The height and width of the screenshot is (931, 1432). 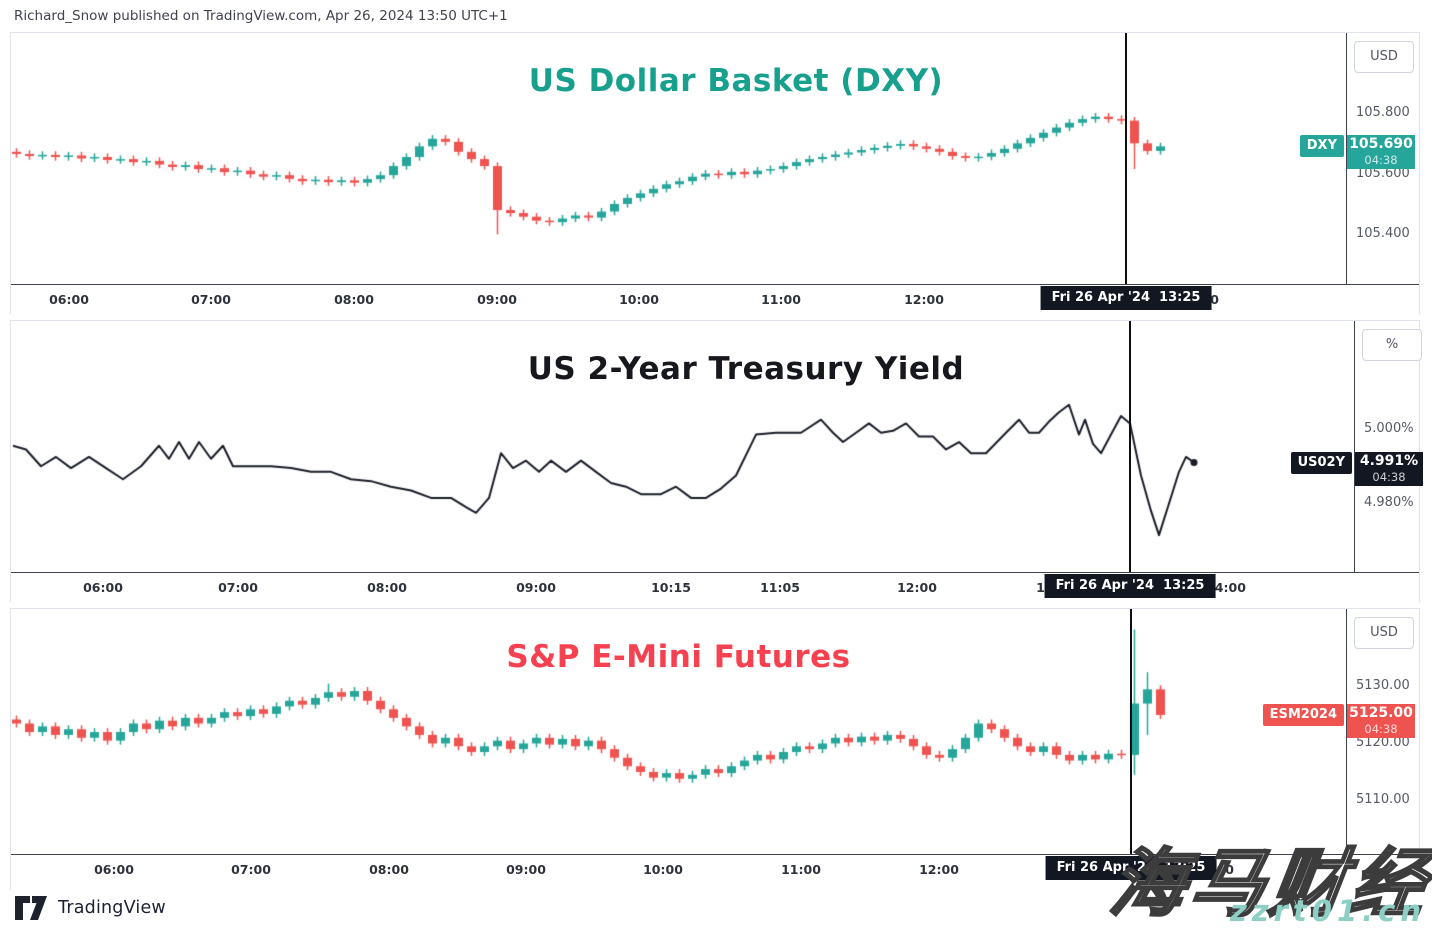 What do you see at coordinates (1226, 587) in the screenshot?
I see `x-axis-label: 14:00` at bounding box center [1226, 587].